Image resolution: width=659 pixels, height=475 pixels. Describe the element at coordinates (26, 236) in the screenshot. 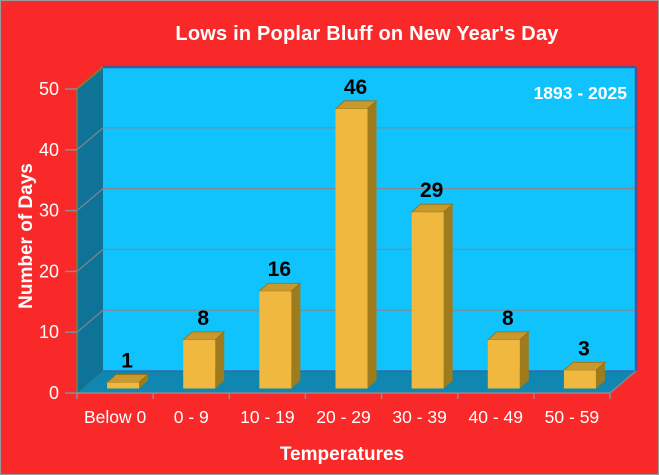

I see `y-axis-title: Number of Days` at that location.